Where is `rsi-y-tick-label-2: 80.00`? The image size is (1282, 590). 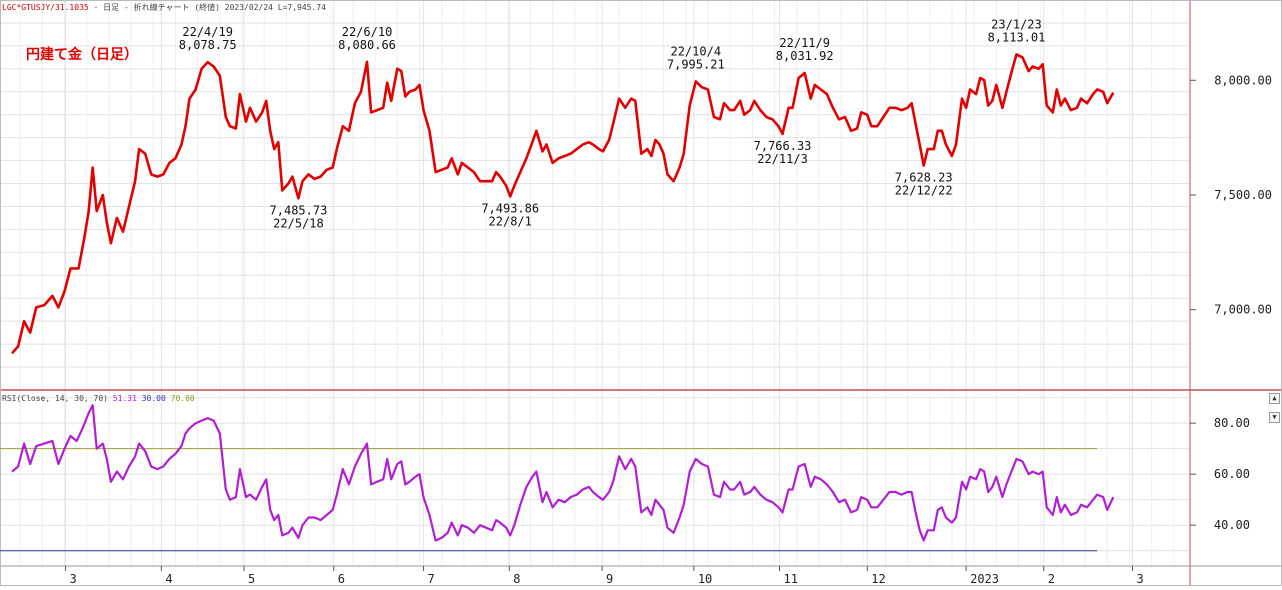 rsi-y-tick-label-2: 80.00 is located at coordinates (1232, 423).